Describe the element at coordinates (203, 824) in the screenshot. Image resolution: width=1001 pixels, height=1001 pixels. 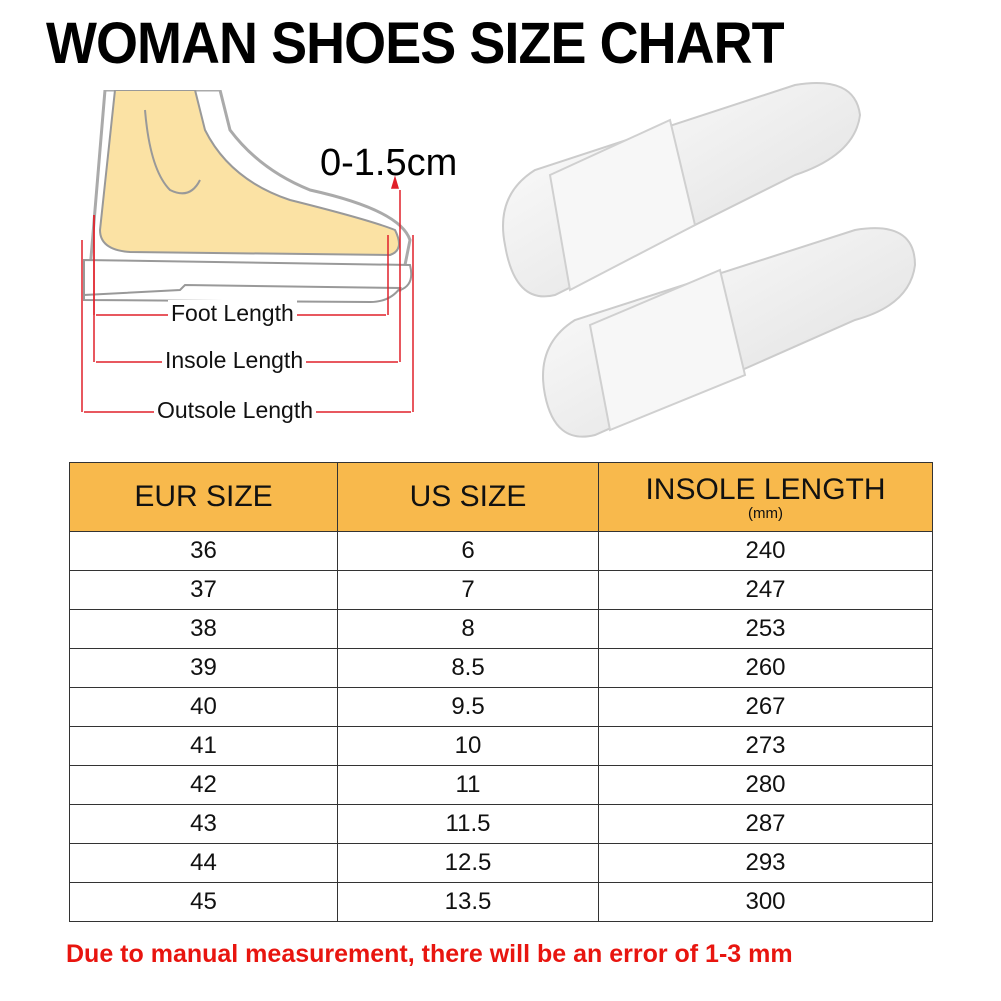
I see `eur-size-cell: 43` at that location.